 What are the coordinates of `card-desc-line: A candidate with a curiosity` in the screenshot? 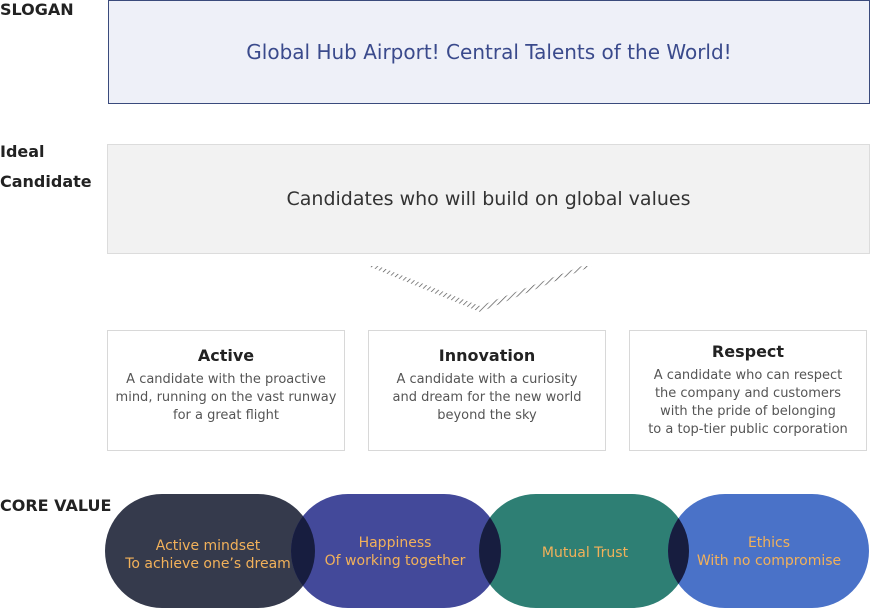 It's located at (487, 379).